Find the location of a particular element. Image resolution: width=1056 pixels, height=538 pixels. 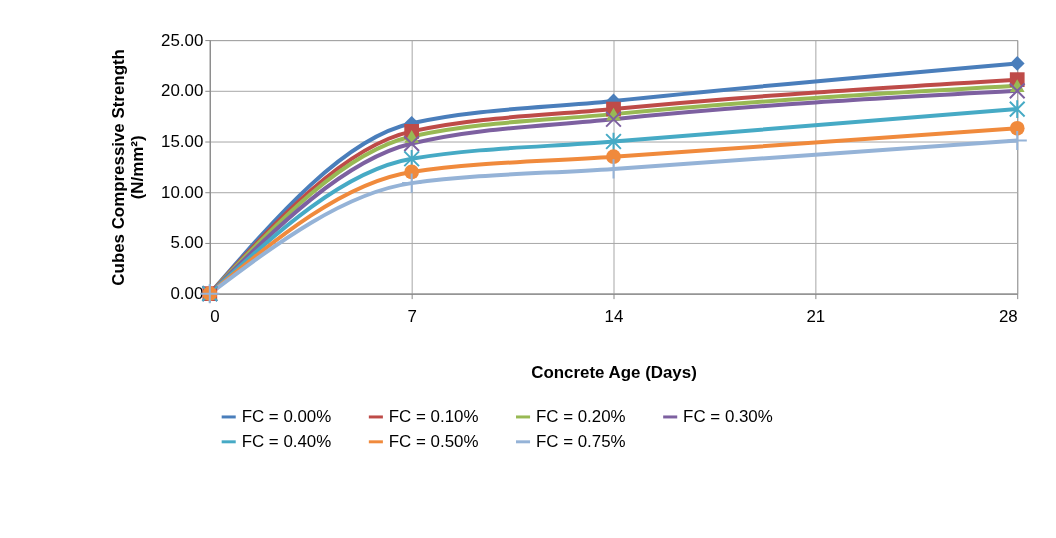

y-tick-label: 20.00 is located at coordinates (182, 91).